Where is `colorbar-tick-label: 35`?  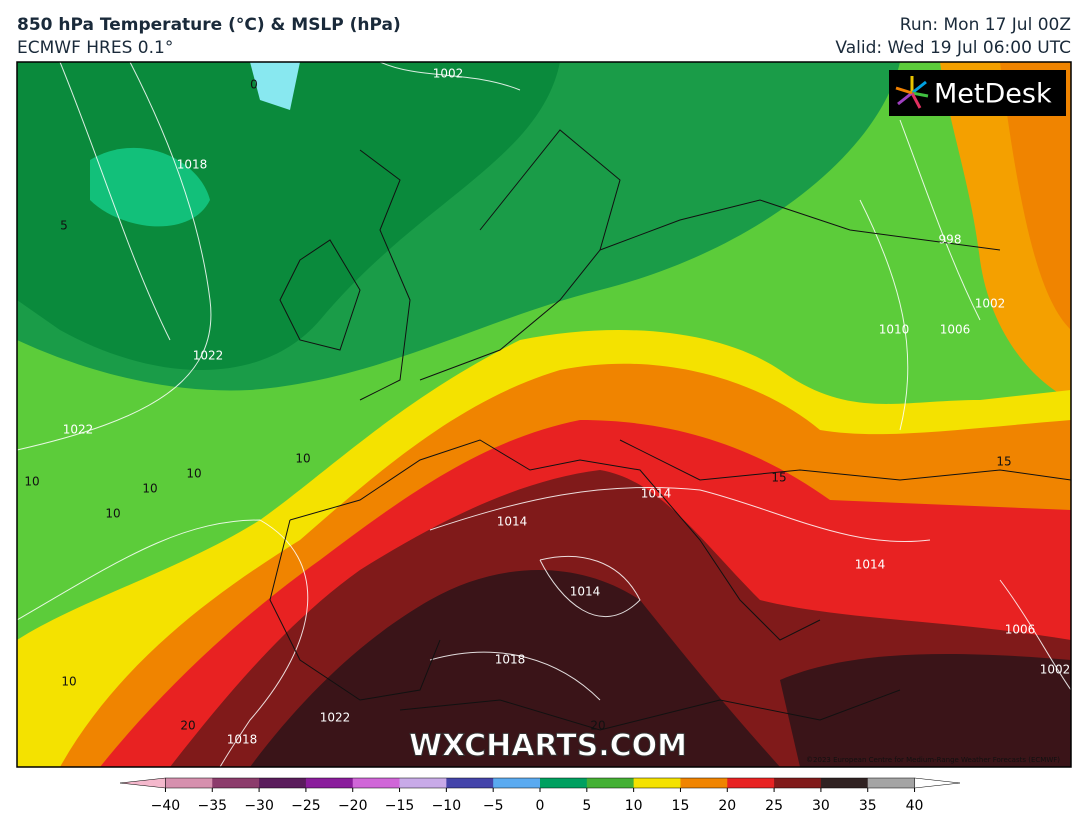
colorbar-tick-label: 35 is located at coordinates (868, 806).